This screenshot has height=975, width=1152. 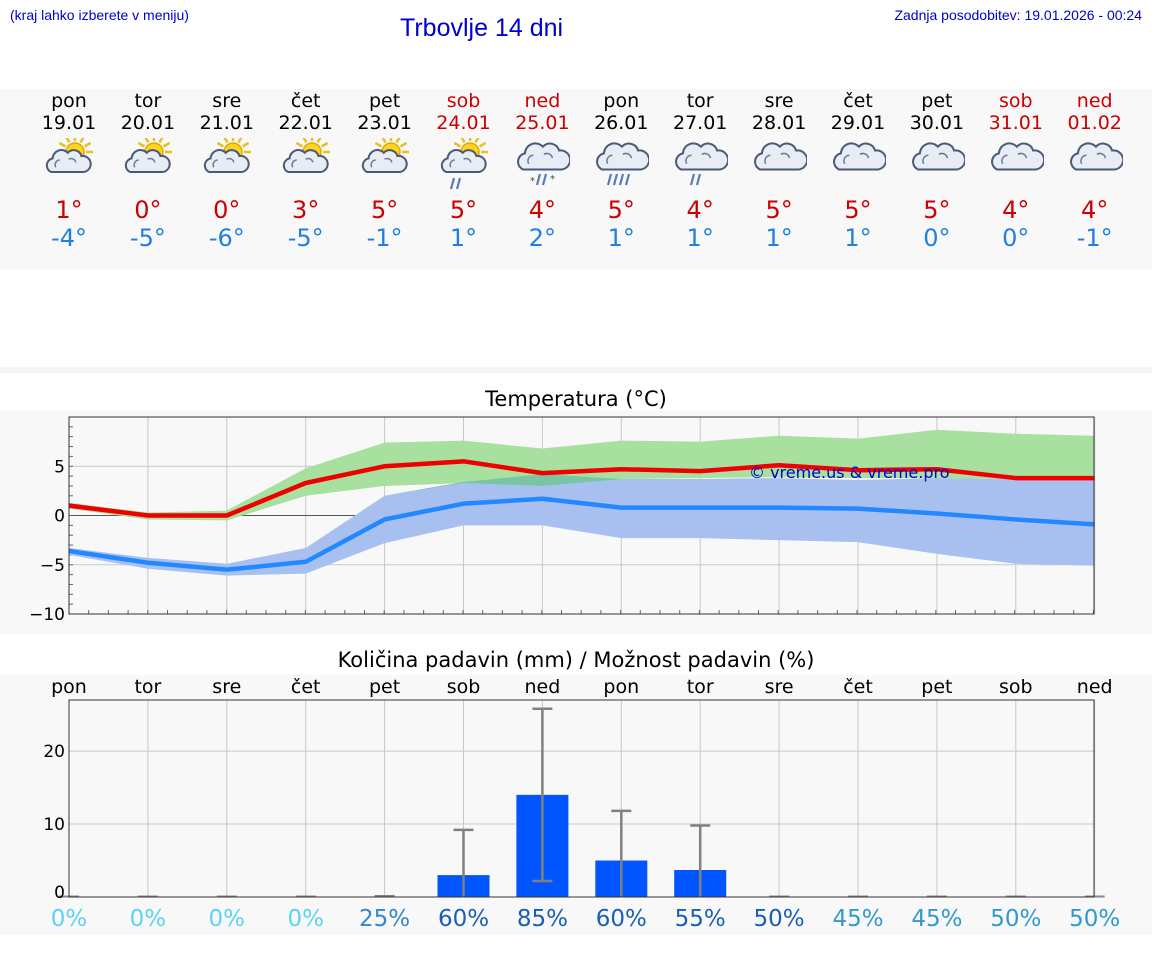 I want to click on day-column: sre 21.01 0° -6°, so click(x=227, y=170).